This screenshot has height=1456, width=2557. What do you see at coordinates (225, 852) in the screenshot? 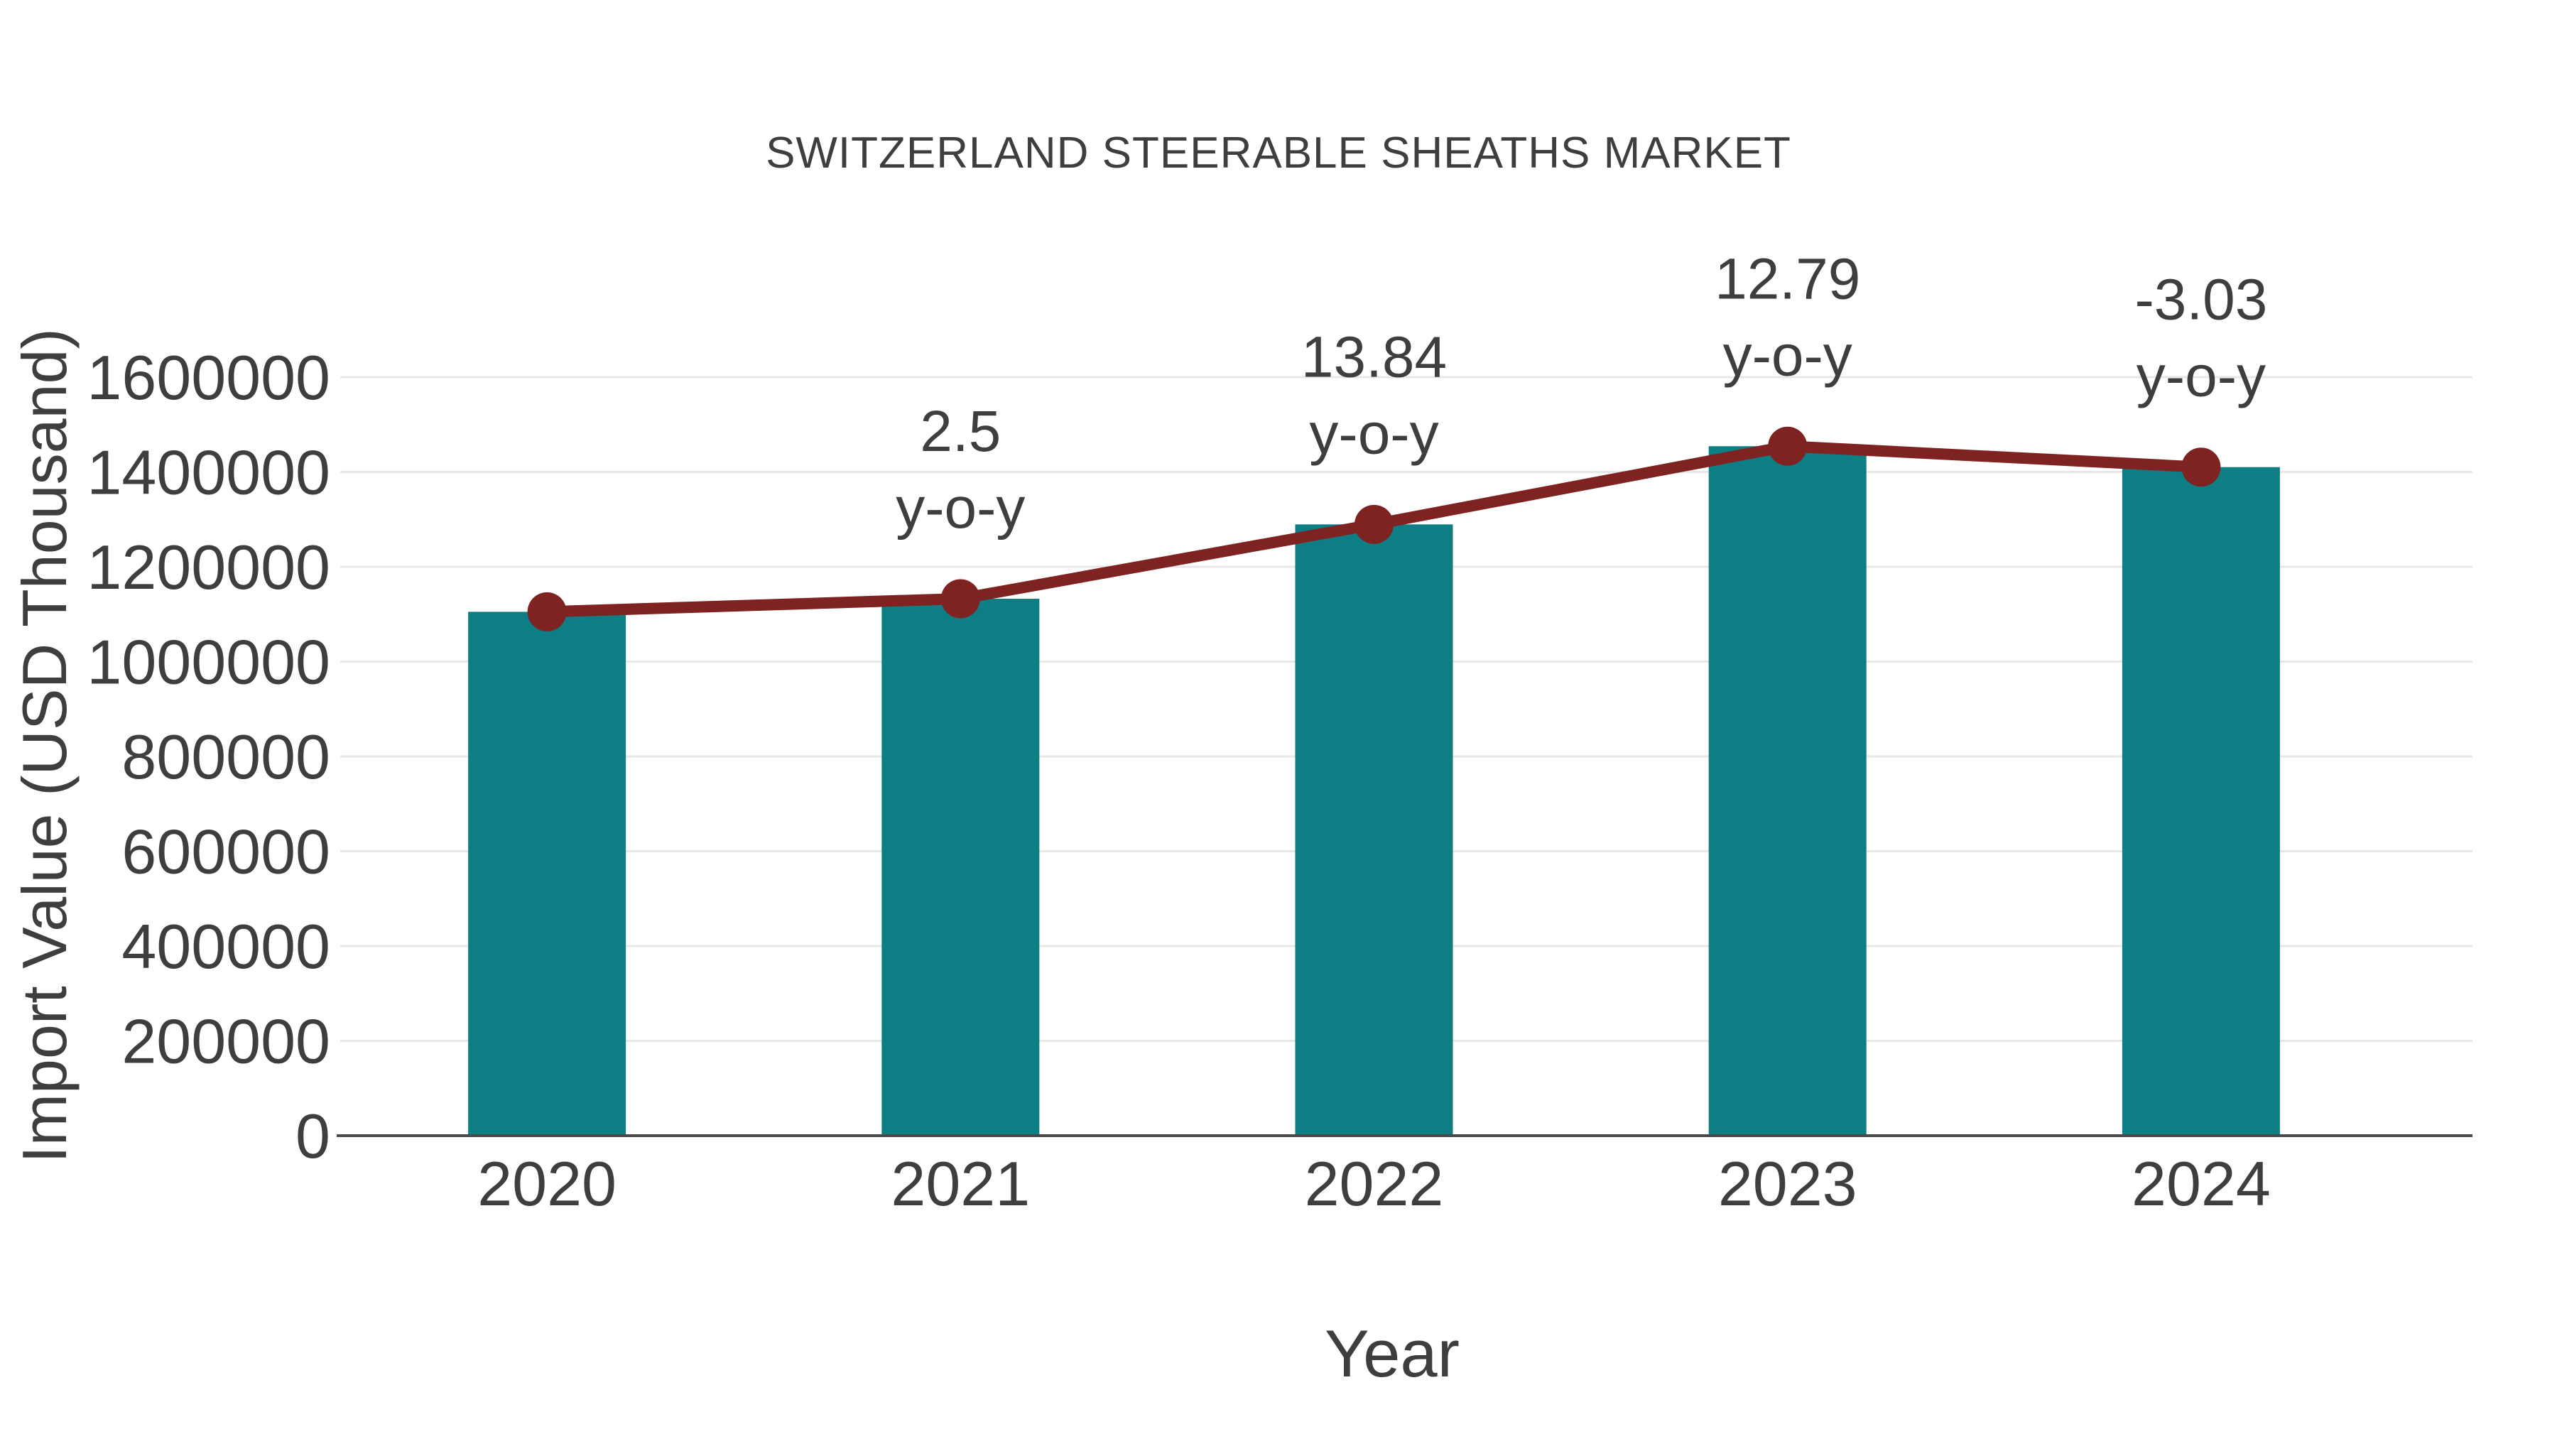
I see `y-tick-label-600000: 600000` at bounding box center [225, 852].